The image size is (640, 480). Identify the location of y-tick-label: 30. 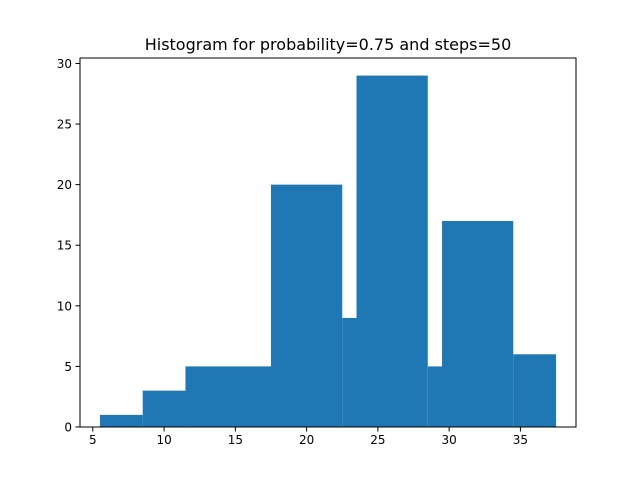
(64, 64).